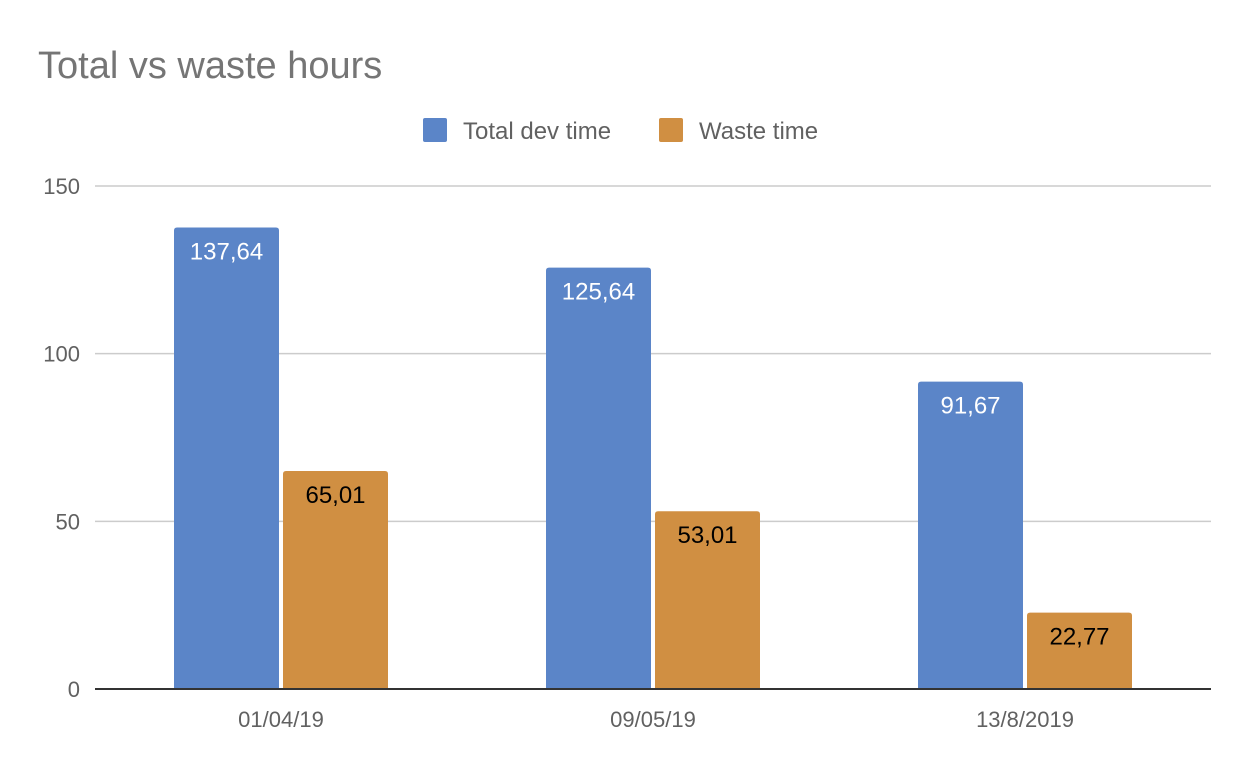 The width and height of the screenshot is (1250, 772). What do you see at coordinates (671, 130) in the screenshot?
I see `legend-swatch-waste-time` at bounding box center [671, 130].